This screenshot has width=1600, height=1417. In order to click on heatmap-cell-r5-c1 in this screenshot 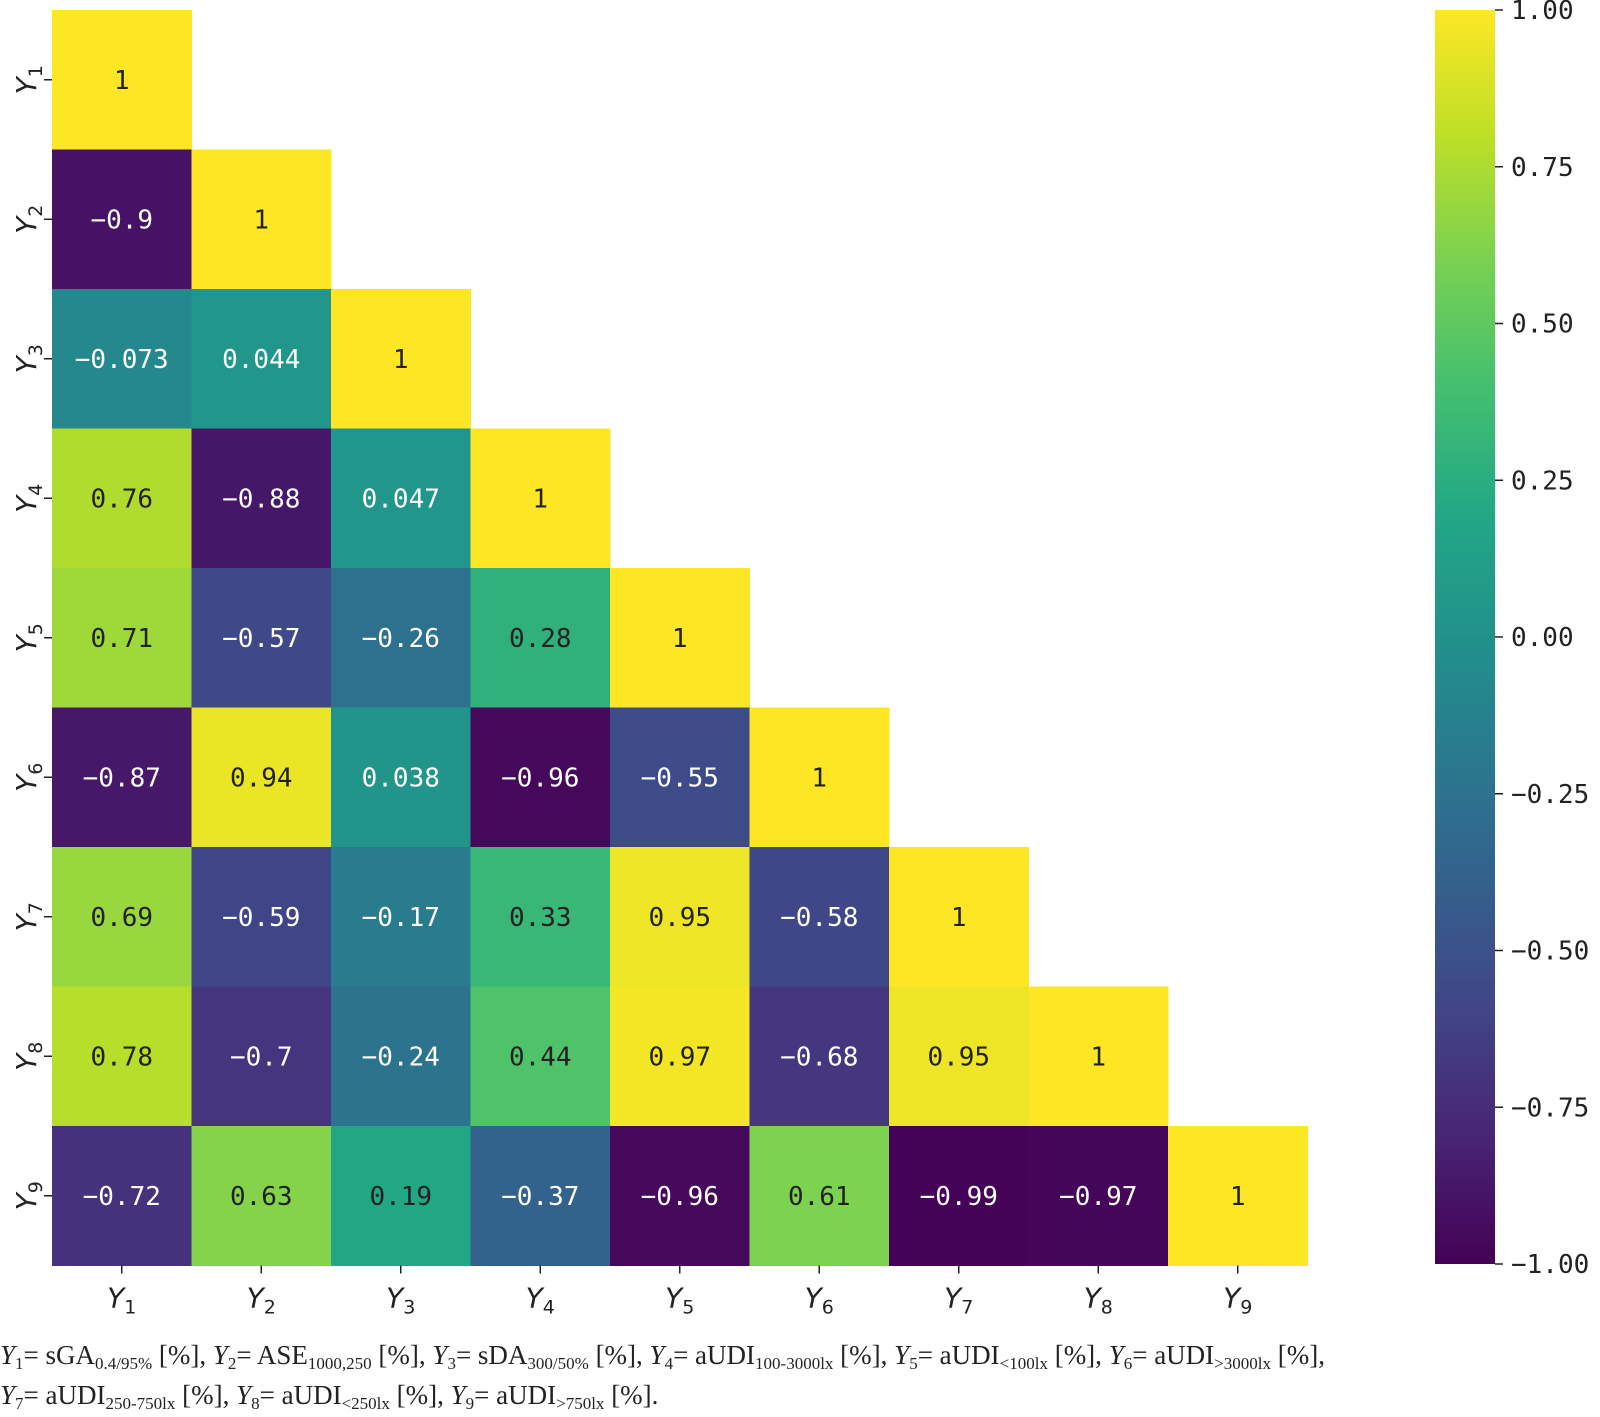, I will do `click(122, 638)`.